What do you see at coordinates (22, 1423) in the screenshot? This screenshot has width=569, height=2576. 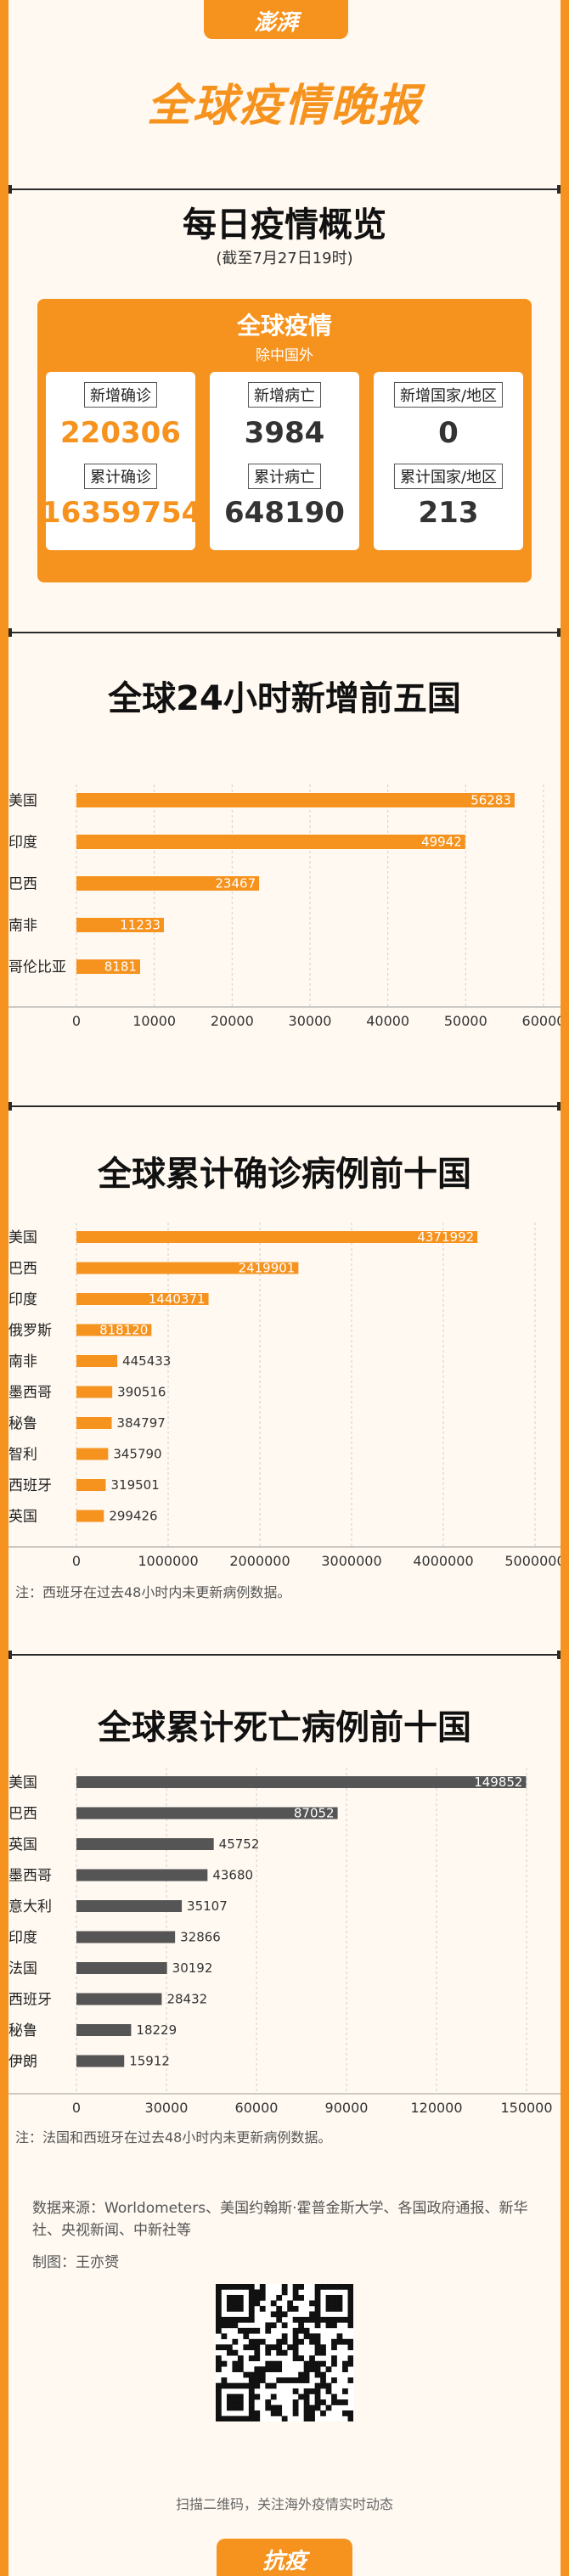 I see `category-label: 秘鲁` at bounding box center [22, 1423].